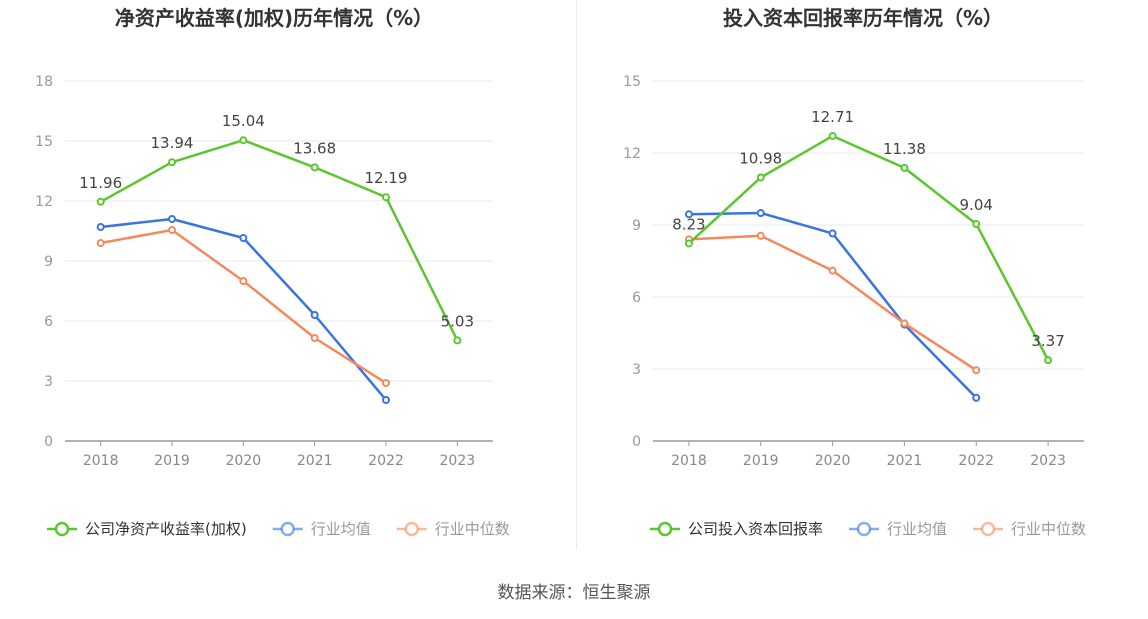 Image resolution: width=1148 pixels, height=619 pixels. Describe the element at coordinates (44, 82) in the screenshot. I see `y-tick-label: 18` at that location.